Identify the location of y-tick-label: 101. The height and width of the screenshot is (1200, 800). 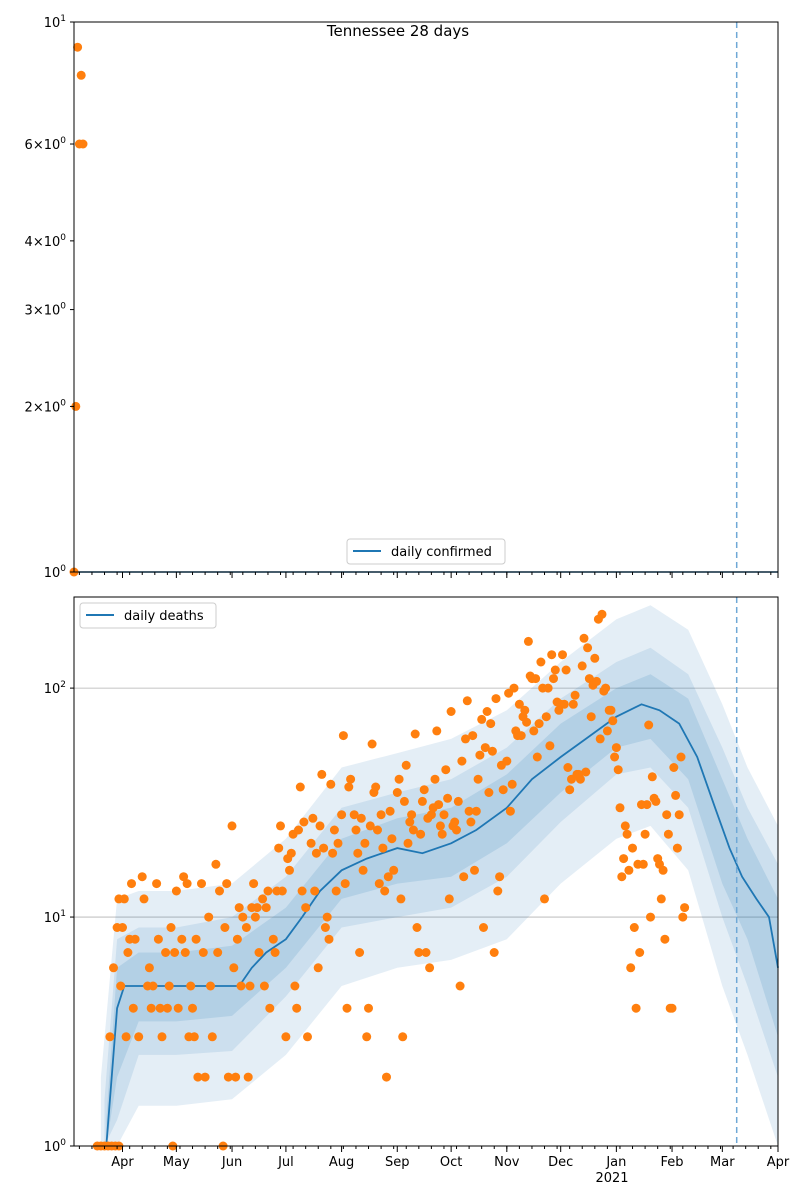
(55, 917).